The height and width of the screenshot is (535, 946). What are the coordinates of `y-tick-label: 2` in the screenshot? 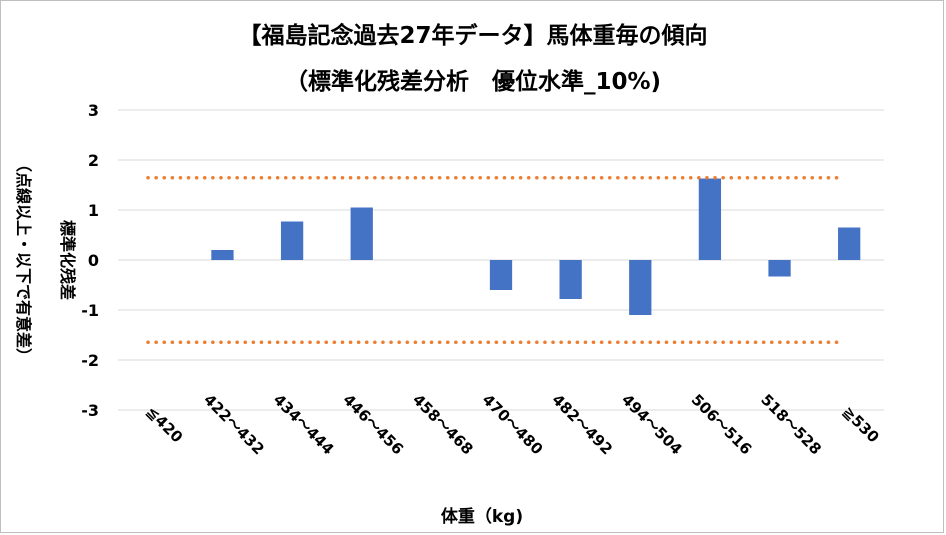 It's located at (93, 160).